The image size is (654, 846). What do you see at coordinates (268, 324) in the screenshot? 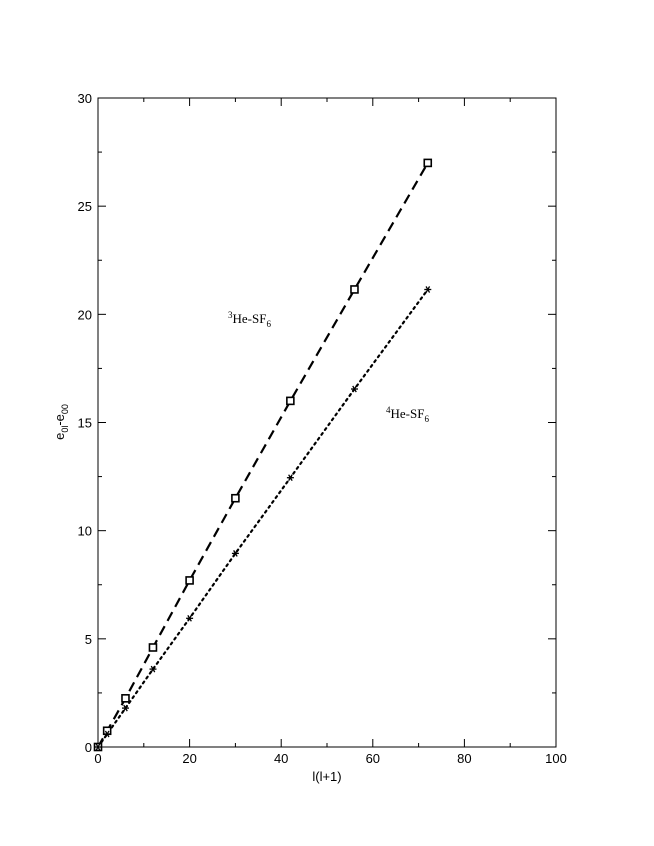
I see `series-label-3he-sub: 6` at bounding box center [268, 324].